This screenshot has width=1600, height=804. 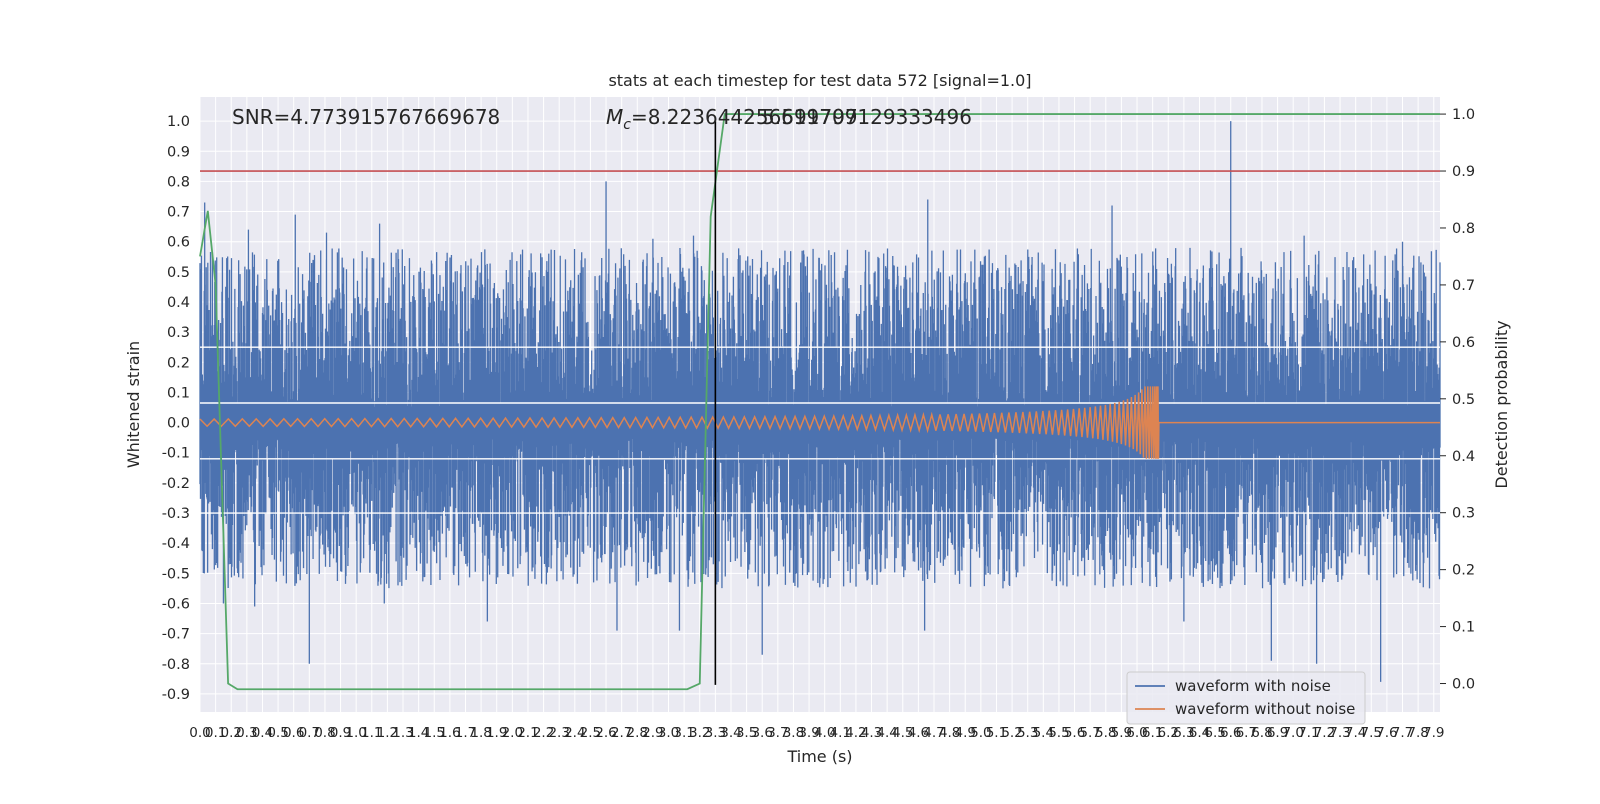 I want to click on y2-tick-label: 0.7, so click(x=1463, y=286).